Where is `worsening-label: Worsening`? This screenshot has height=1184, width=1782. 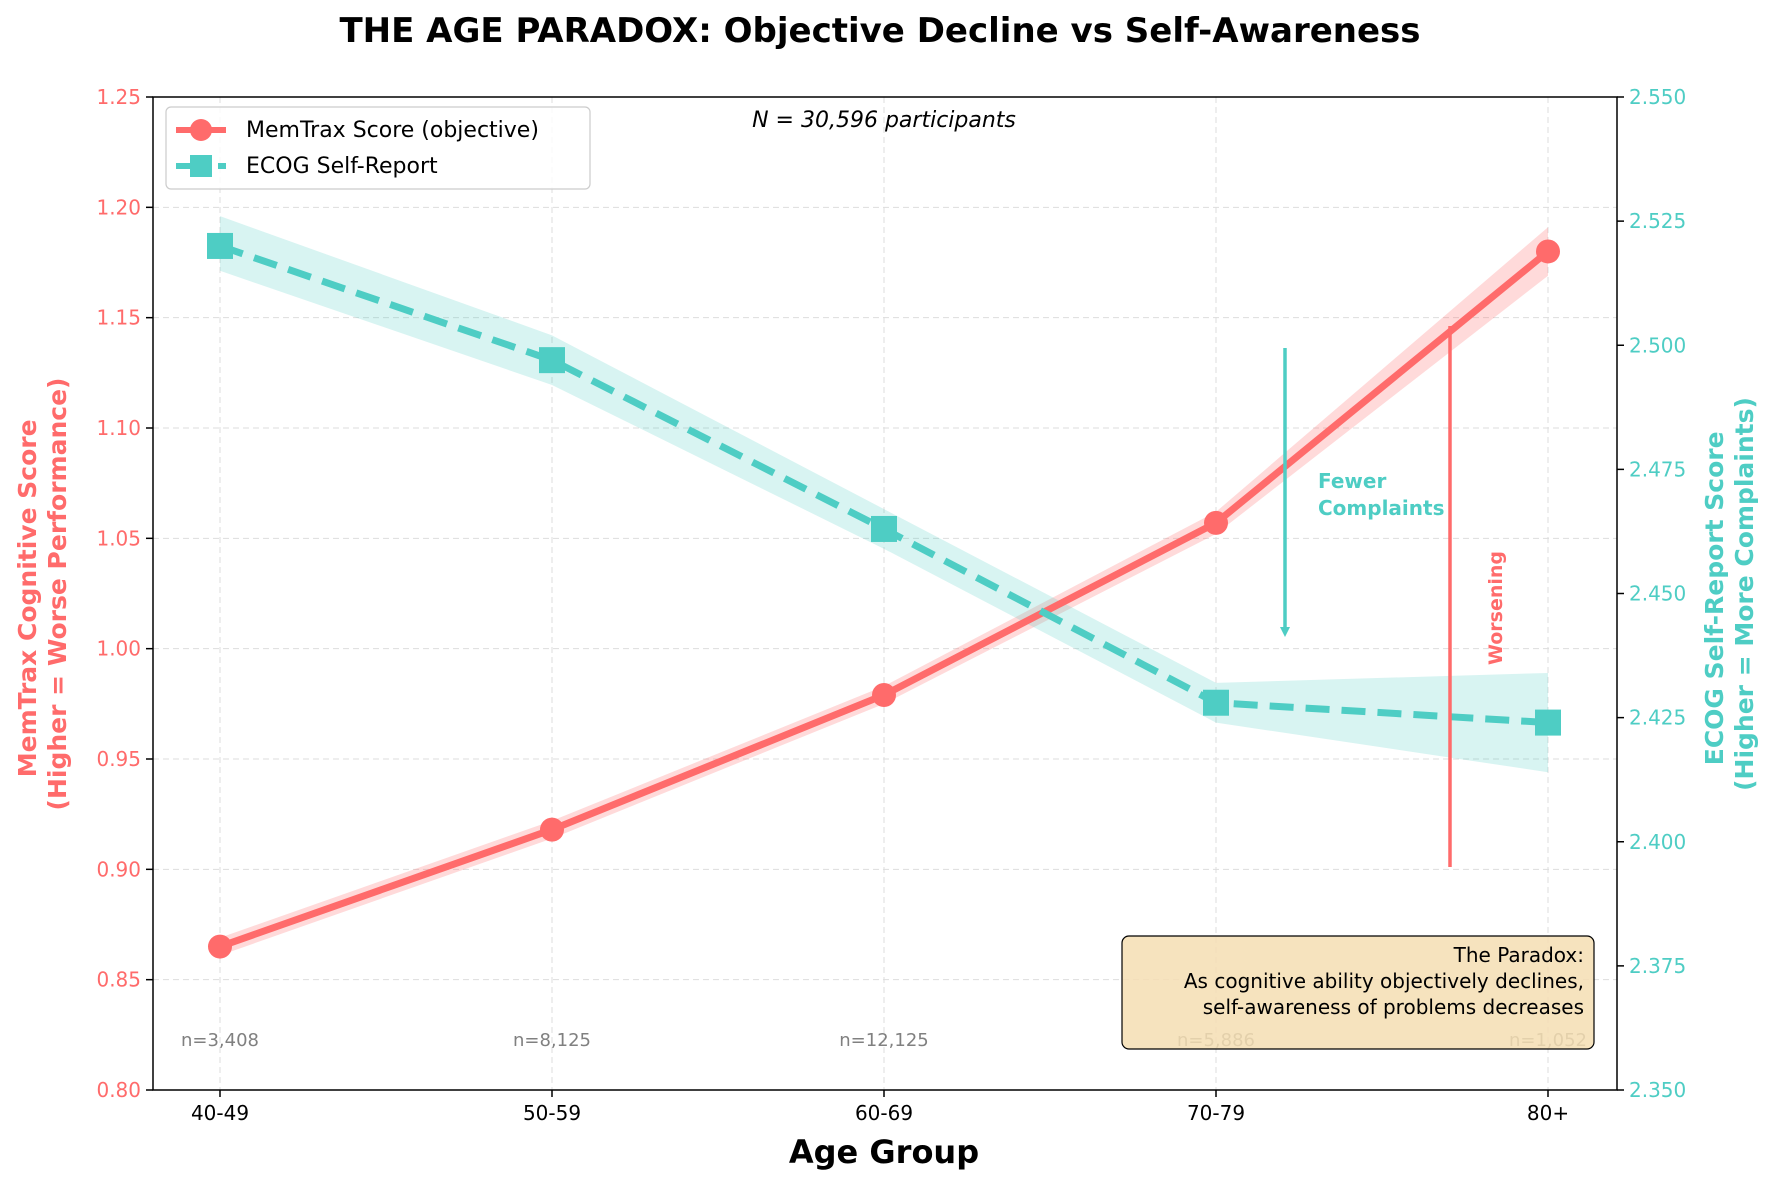 worsening-label: Worsening is located at coordinates (1496, 608).